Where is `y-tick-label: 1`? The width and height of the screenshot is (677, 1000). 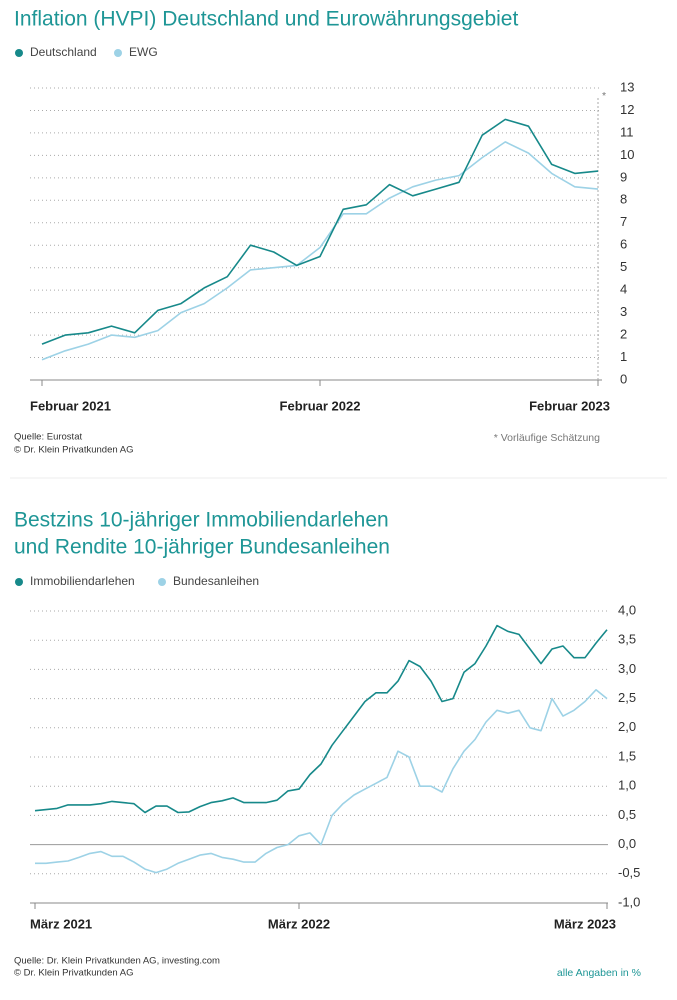 y-tick-label: 1 is located at coordinates (623, 356).